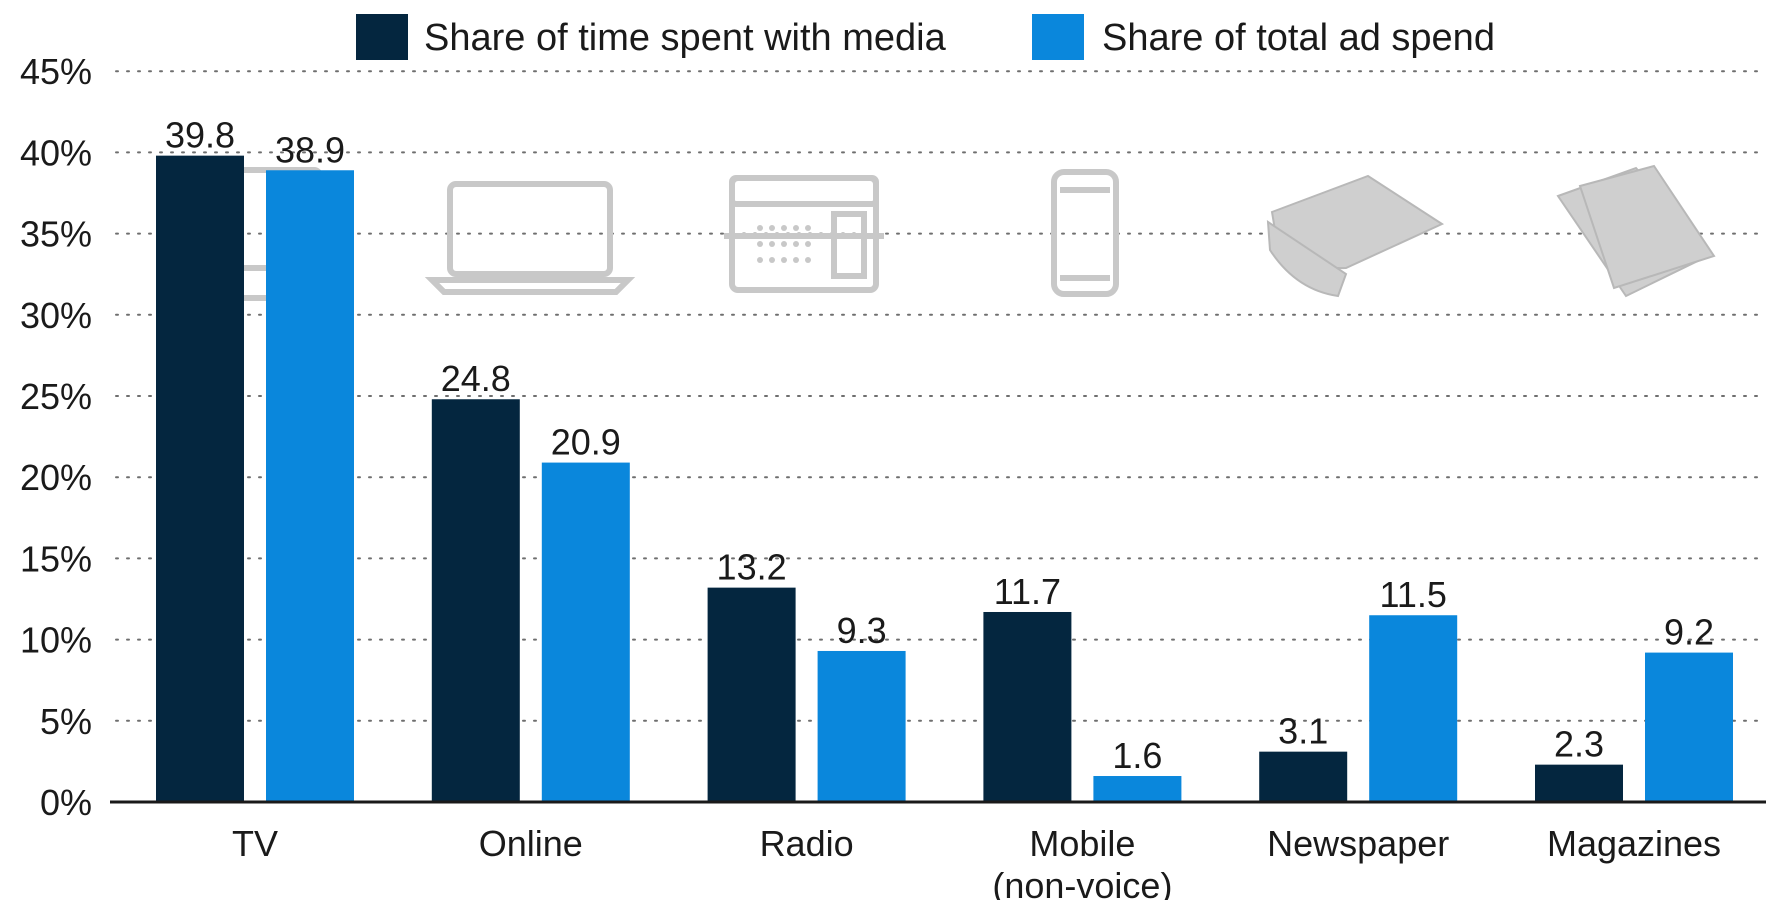  What do you see at coordinates (56, 315) in the screenshot?
I see `y-tick-label: 30%` at bounding box center [56, 315].